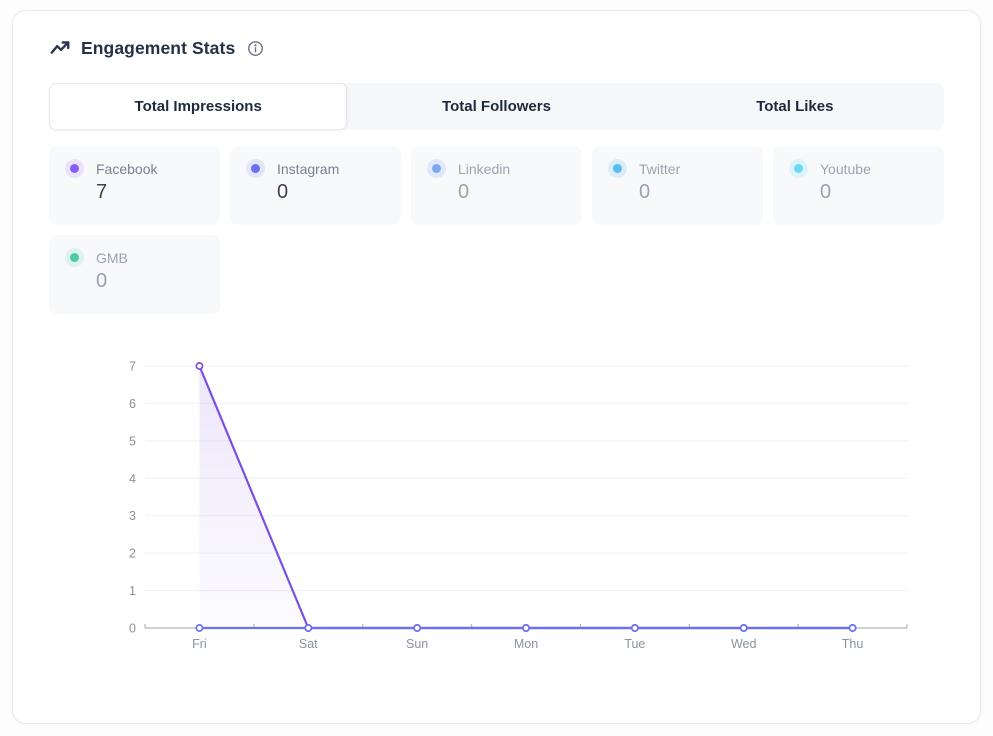 This screenshot has width=993, height=736. What do you see at coordinates (198, 106) in the screenshot?
I see `tab-total-impressions: Total Impressions` at bounding box center [198, 106].